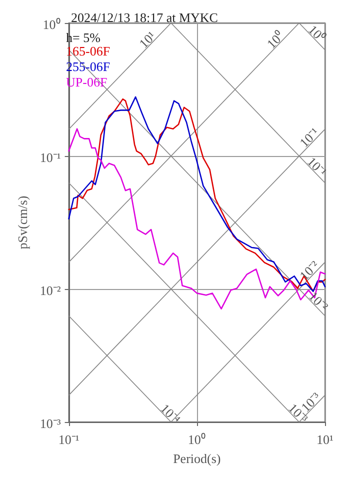 Image resolution: width=347 pixels, height=478 pixels. What do you see at coordinates (50, 290) in the screenshot?
I see `y-tick-label: 10⁻²` at bounding box center [50, 290].